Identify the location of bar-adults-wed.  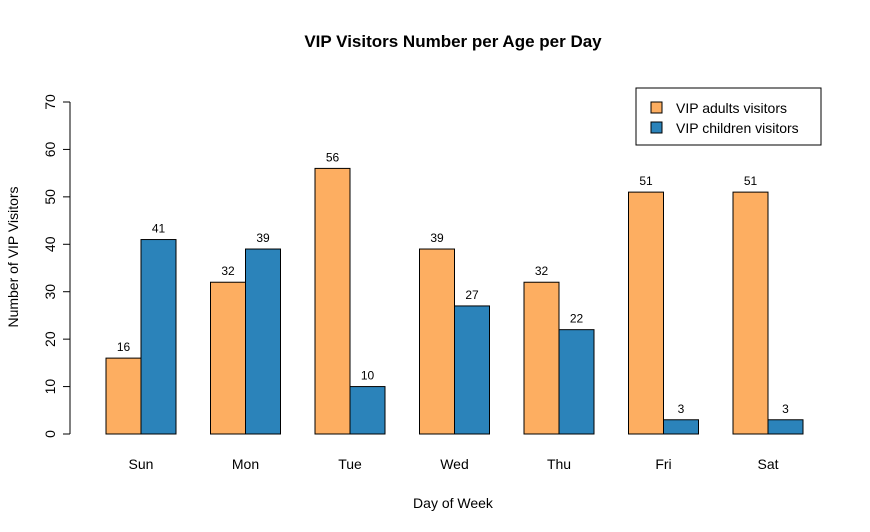
(437, 341).